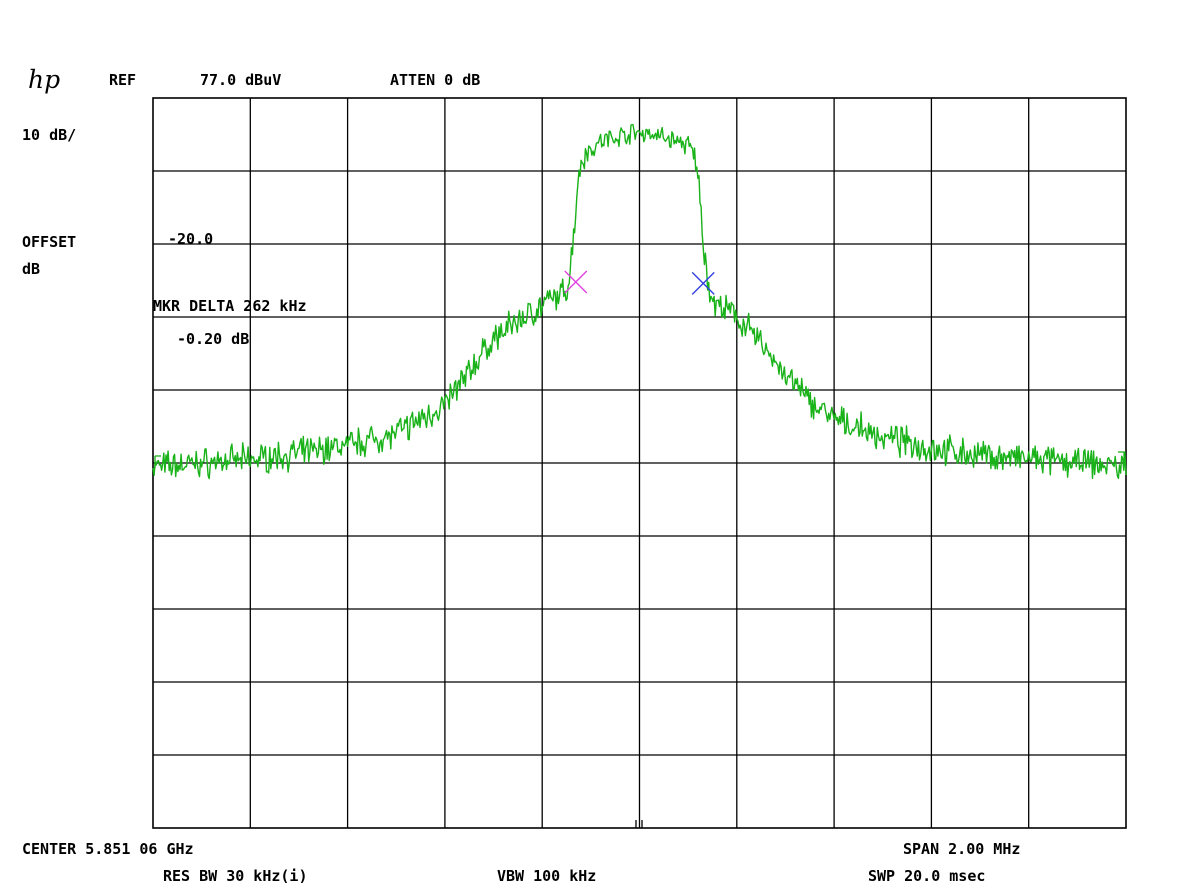 The image size is (1186, 890). What do you see at coordinates (108, 849) in the screenshot?
I see `center-frequency: CENTER 5.851 06 GHz` at bounding box center [108, 849].